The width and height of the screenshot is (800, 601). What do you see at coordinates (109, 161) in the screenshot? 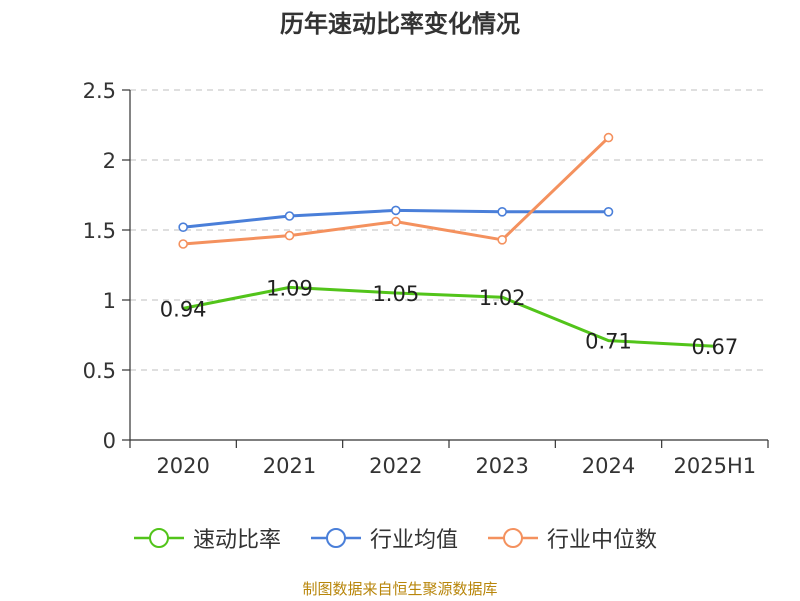
I see `y-tick-label: 2` at bounding box center [109, 161].